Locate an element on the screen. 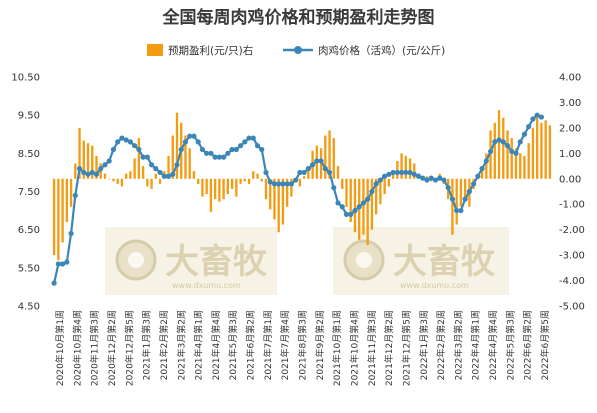 The height and width of the screenshot is (413, 597). right-tick-label: -5.00 is located at coordinates (572, 307).